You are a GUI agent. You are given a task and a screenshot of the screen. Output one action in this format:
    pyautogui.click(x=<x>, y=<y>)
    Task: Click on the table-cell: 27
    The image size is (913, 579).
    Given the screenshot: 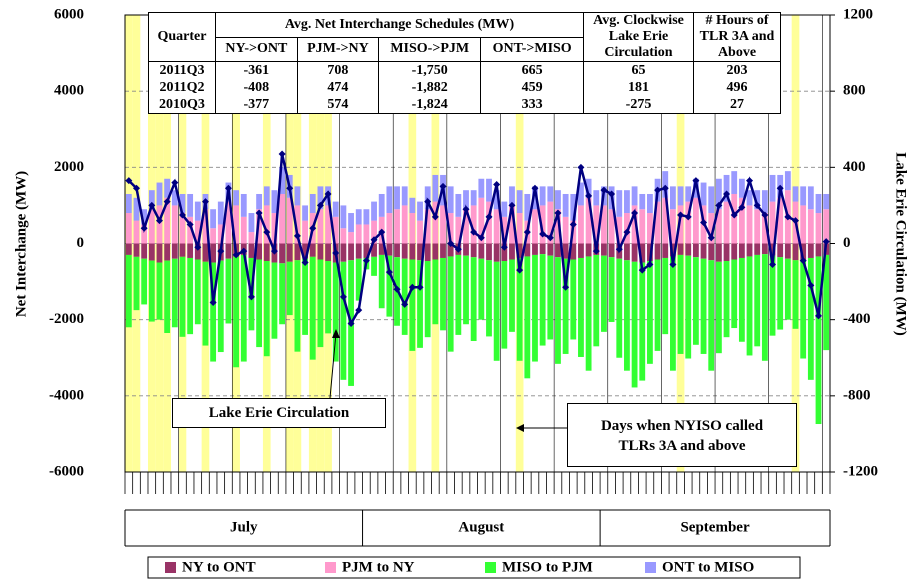 What is the action you would take?
    pyautogui.click(x=737, y=105)
    